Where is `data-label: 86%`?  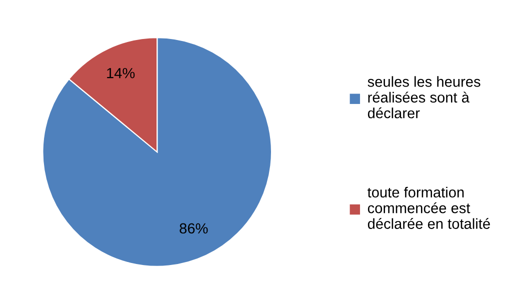 data-label: 86% is located at coordinates (194, 228).